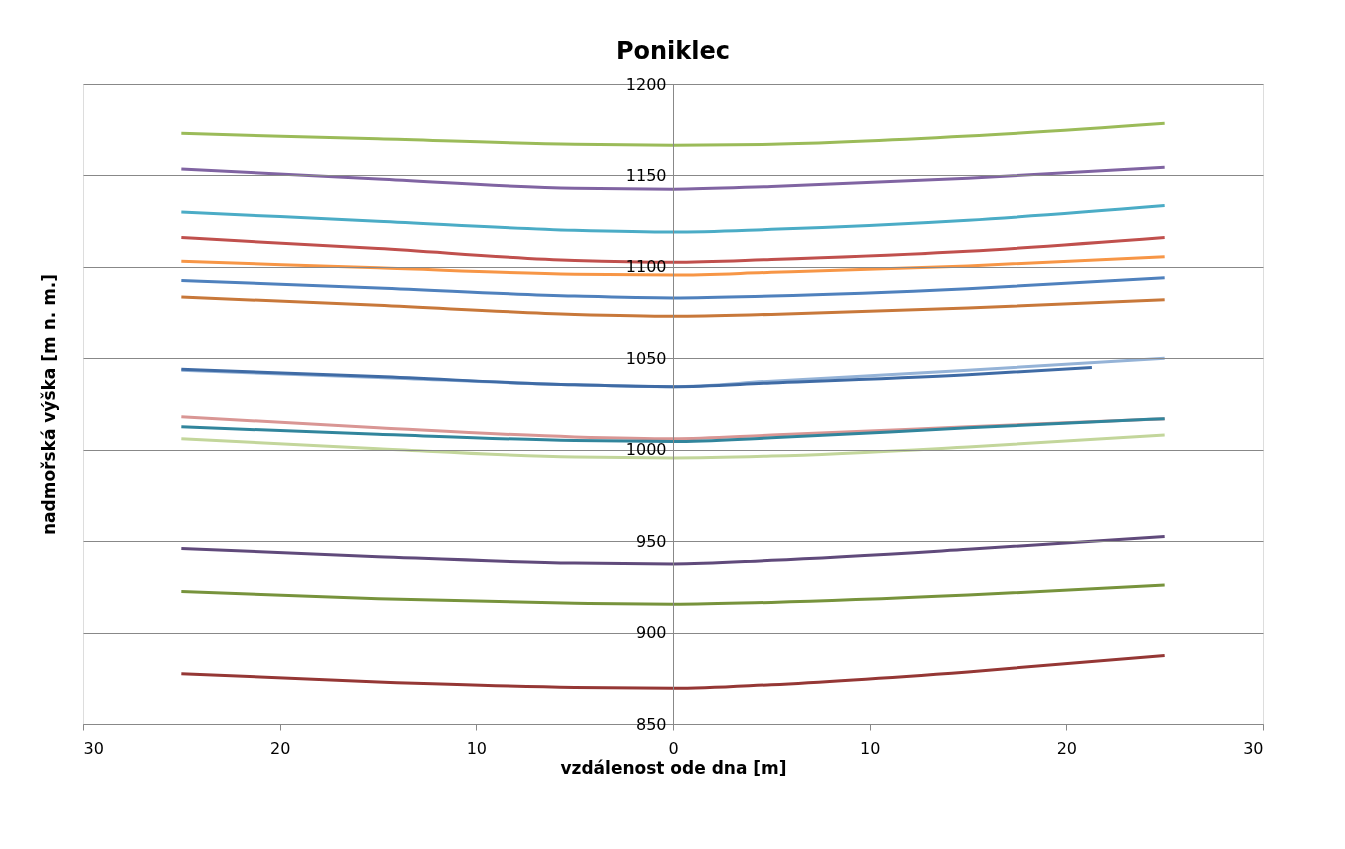 This screenshot has height=849, width=1345. Describe the element at coordinates (646, 175) in the screenshot. I see `y-tick-label: 1150` at that location.